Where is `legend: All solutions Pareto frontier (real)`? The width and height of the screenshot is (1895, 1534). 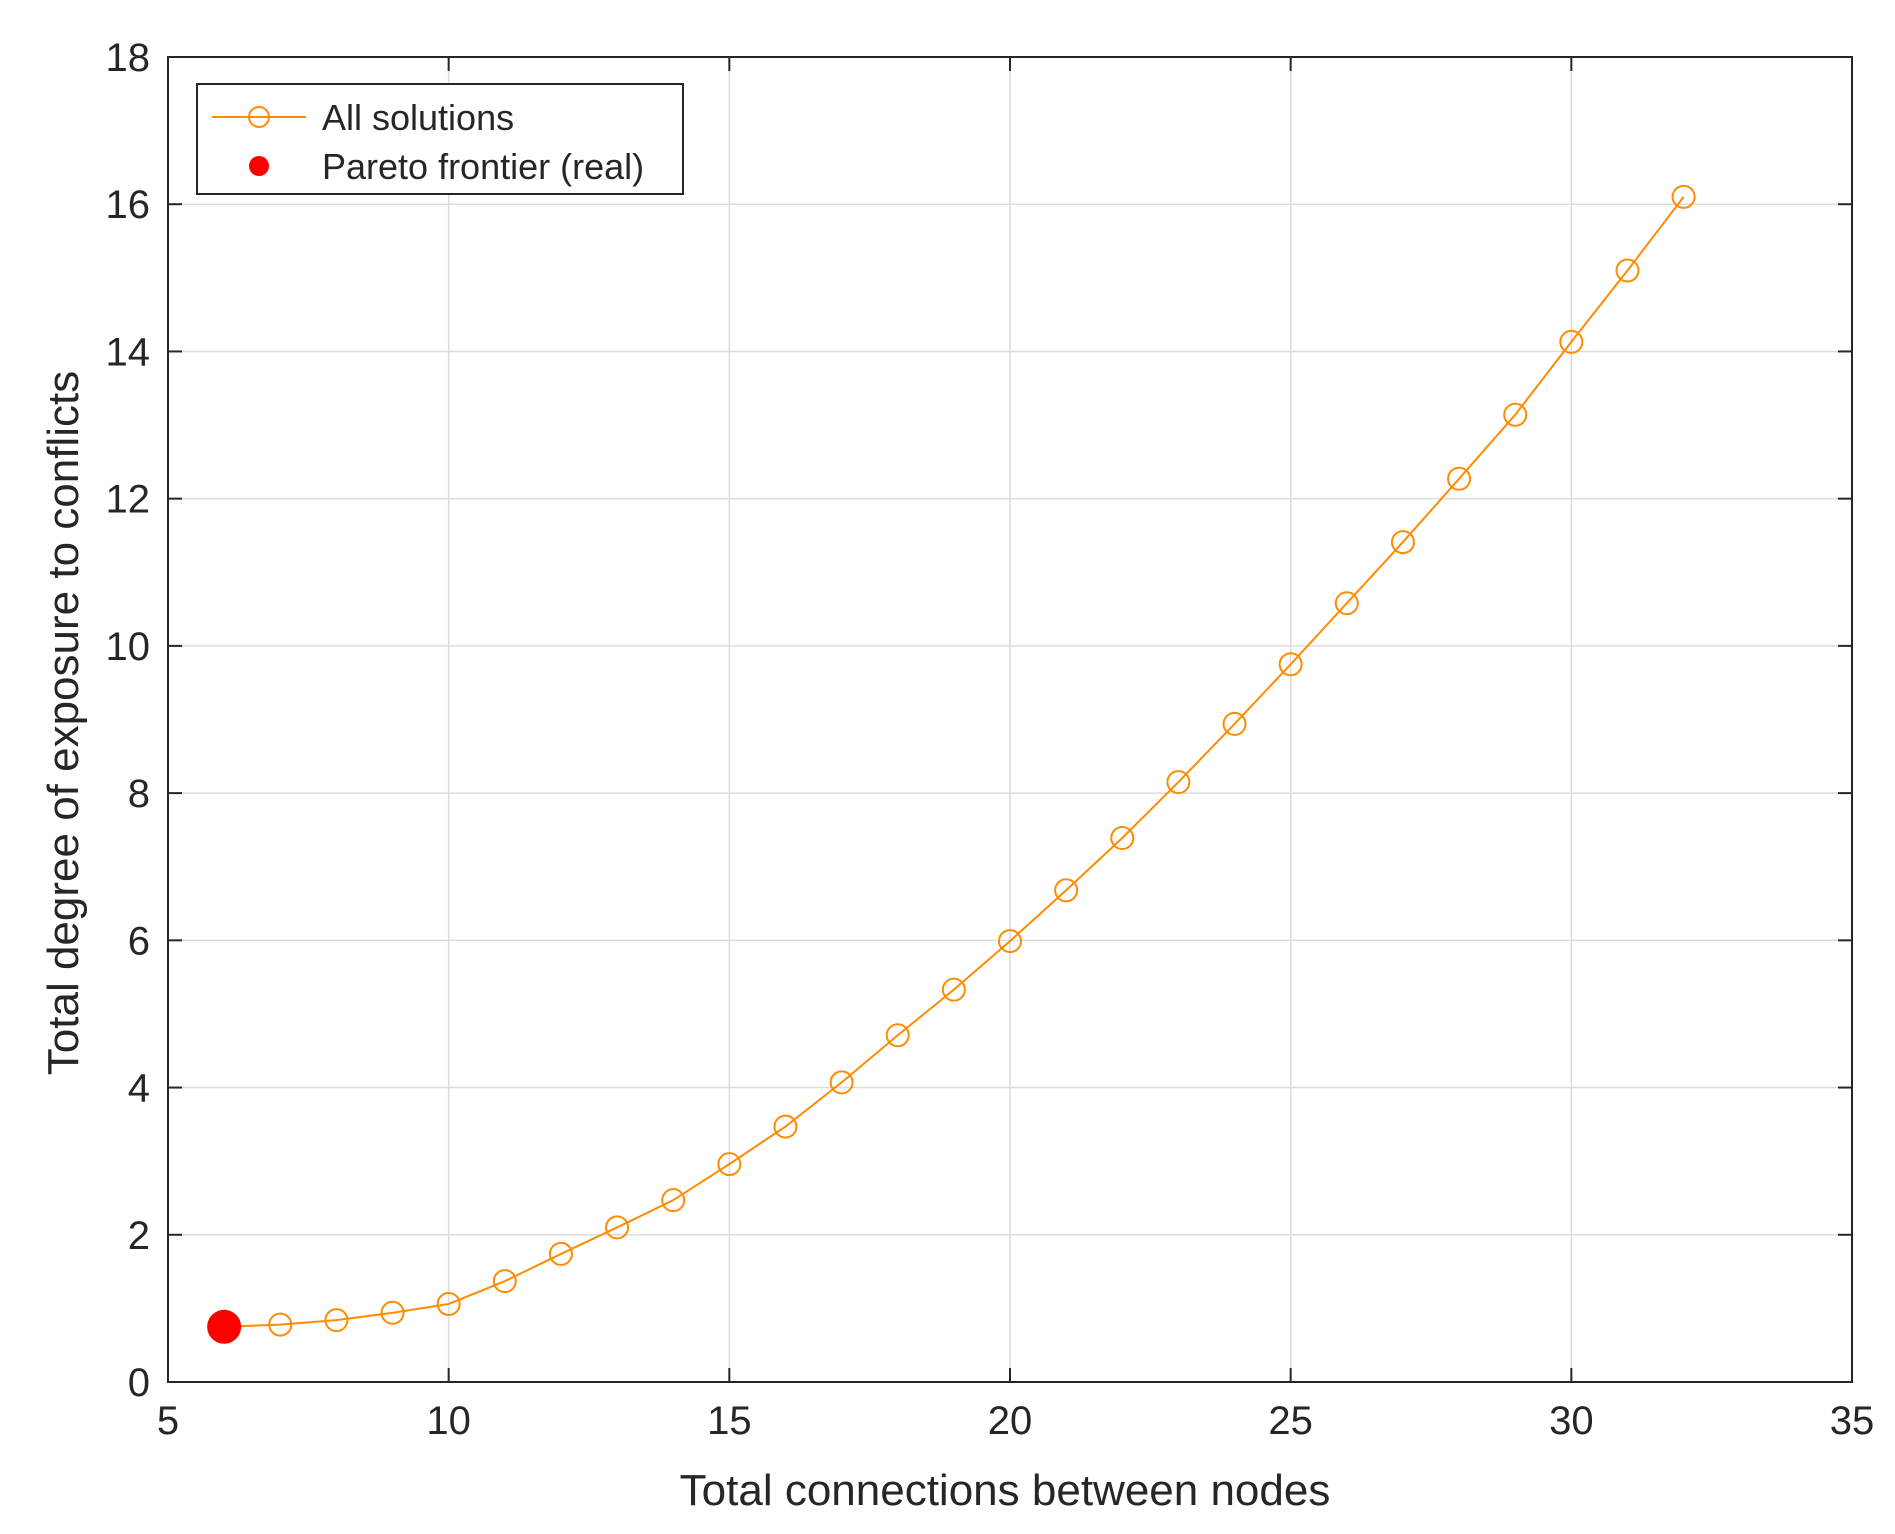 legend: All solutions Pareto frontier (real) is located at coordinates (440, 139).